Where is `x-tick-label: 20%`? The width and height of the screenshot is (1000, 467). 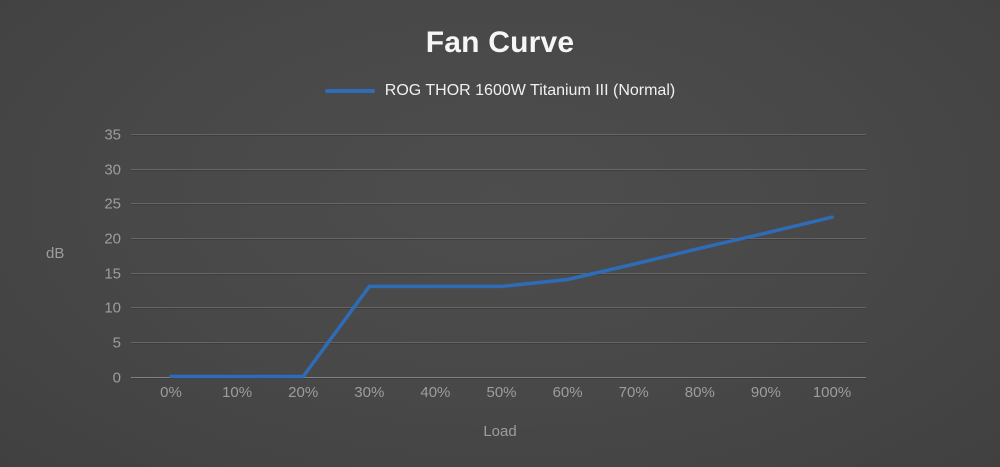
x-tick-label: 20% is located at coordinates (303, 392).